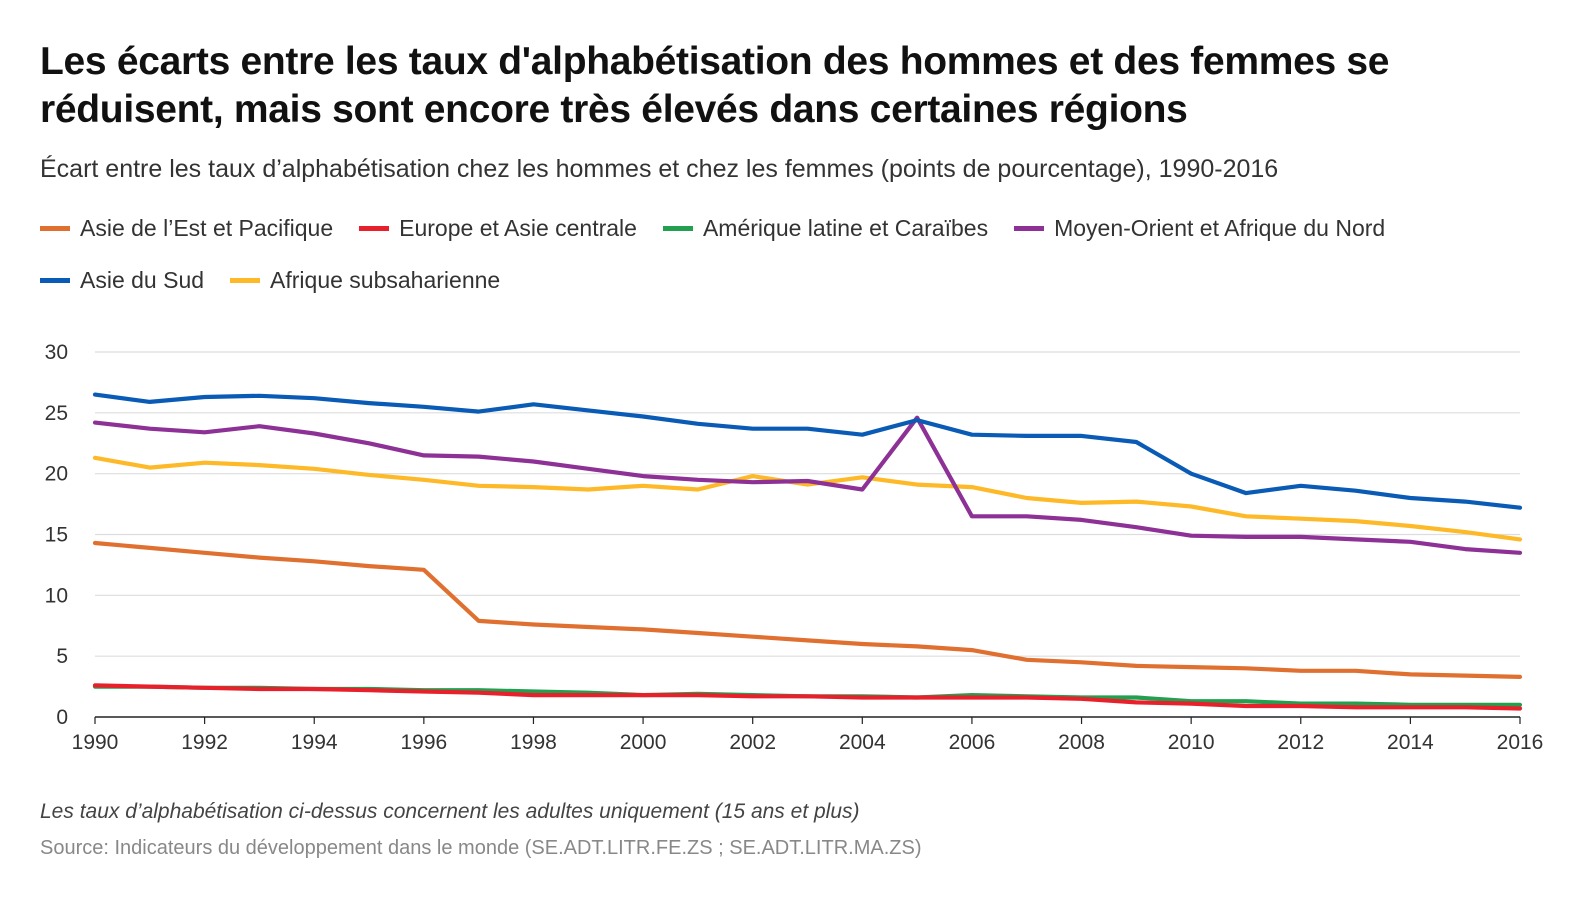 This screenshot has height=918, width=1578. I want to click on series-line-europe-et-asie-centrale, so click(807, 697).